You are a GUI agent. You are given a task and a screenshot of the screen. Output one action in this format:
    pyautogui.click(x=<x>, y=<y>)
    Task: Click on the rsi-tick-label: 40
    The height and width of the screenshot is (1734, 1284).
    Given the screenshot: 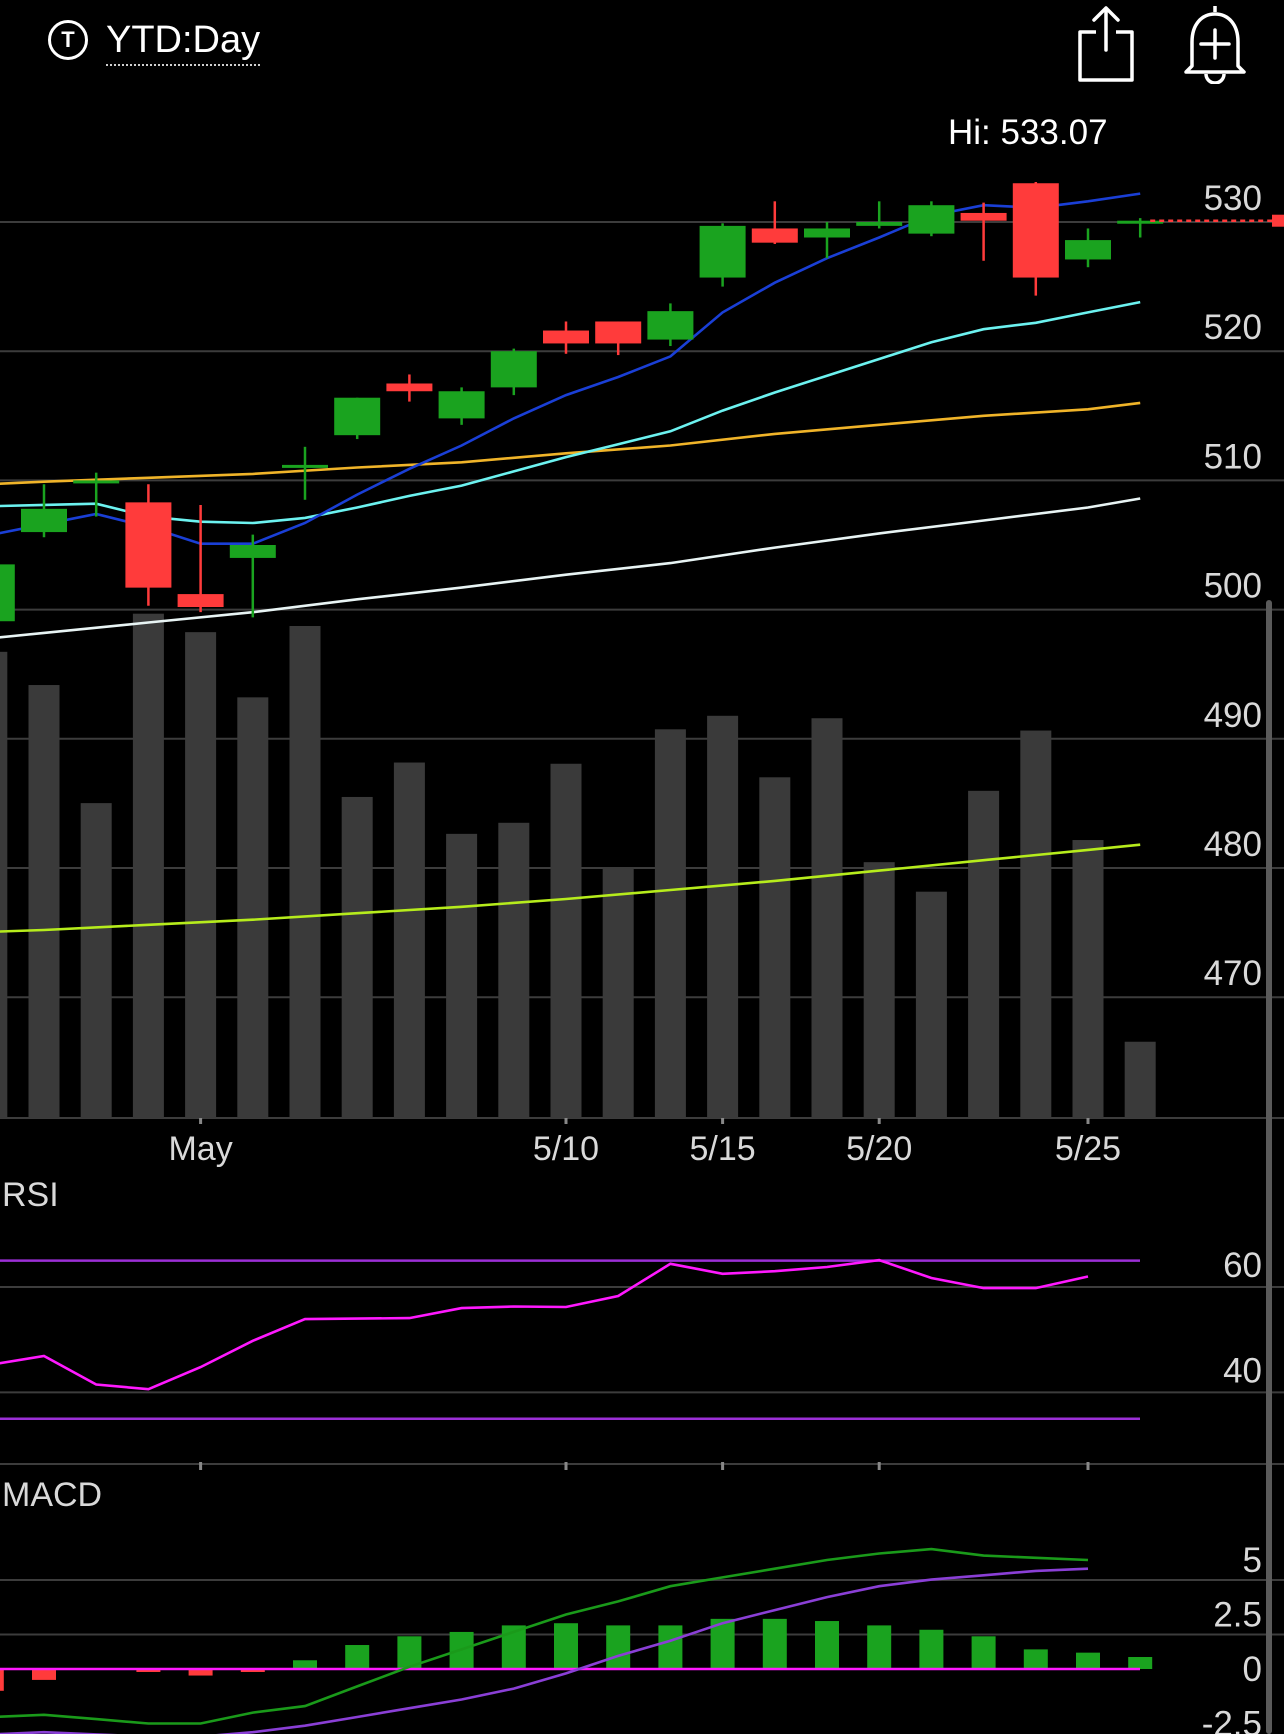 What is the action you would take?
    pyautogui.click(x=1242, y=1370)
    